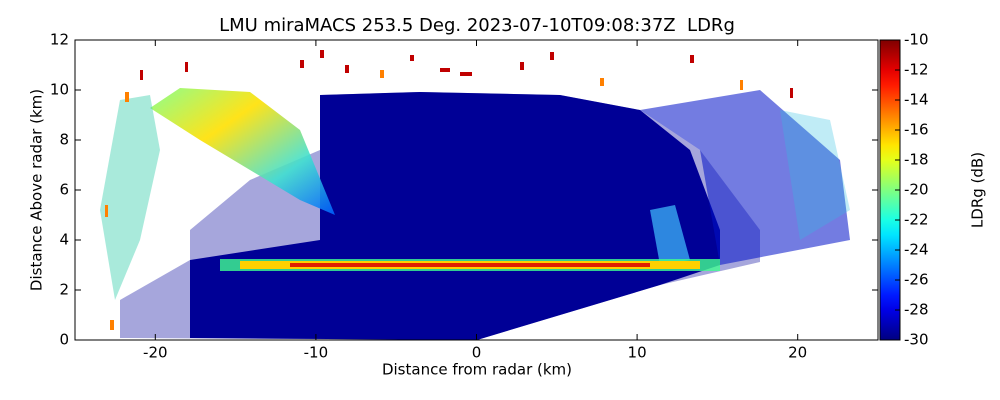 The image size is (1000, 400). I want to click on colorbar-tick-label: -16, so click(916, 130).